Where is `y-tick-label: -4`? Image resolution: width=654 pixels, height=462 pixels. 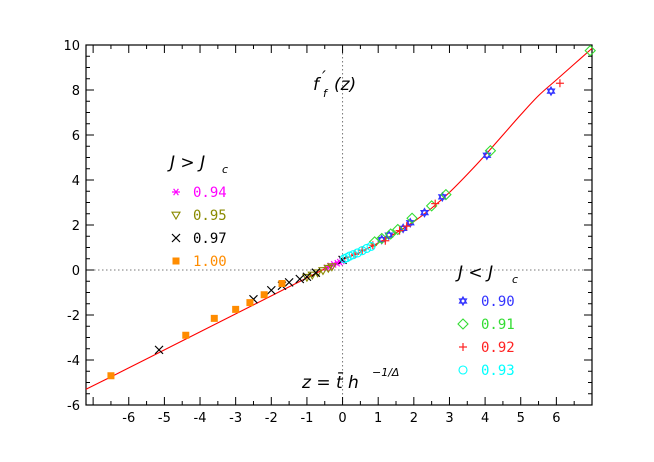
y-tick-label: -4 is located at coordinates (73, 361).